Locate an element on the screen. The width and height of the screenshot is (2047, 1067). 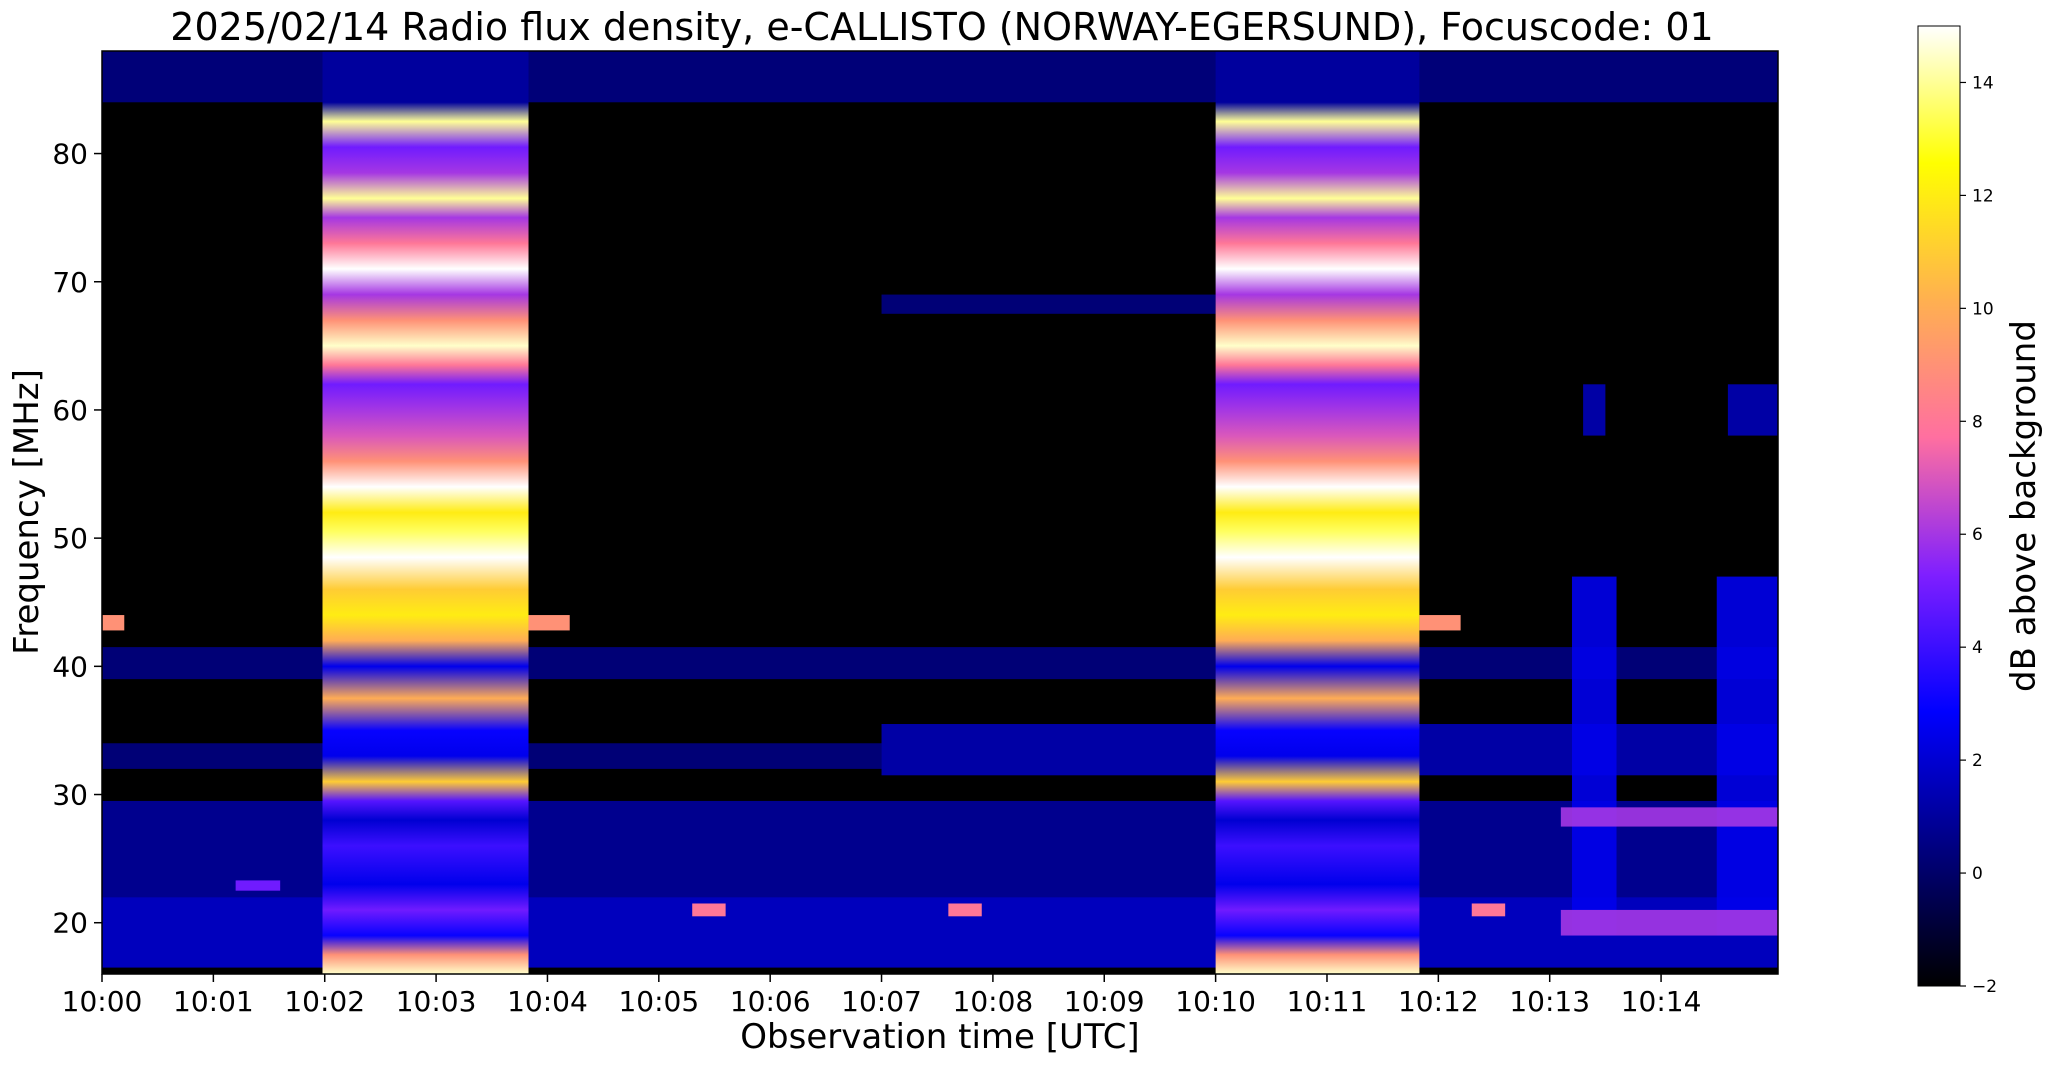
y-tick-label: 40 is located at coordinates (70, 666).